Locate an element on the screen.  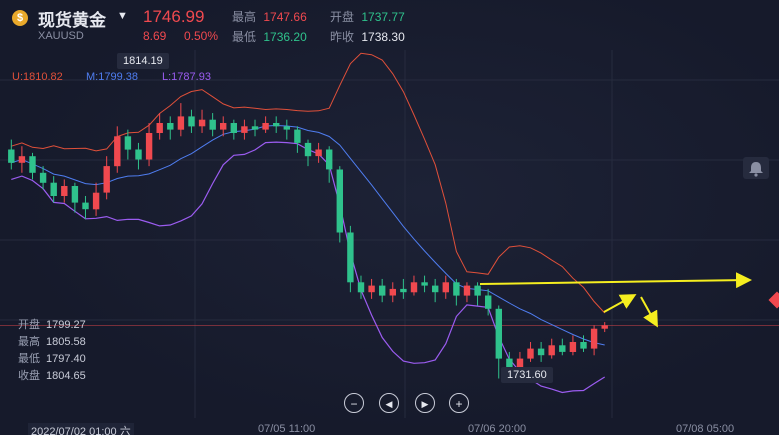
ohlc-open-label: 开盘 is located at coordinates (29, 325).